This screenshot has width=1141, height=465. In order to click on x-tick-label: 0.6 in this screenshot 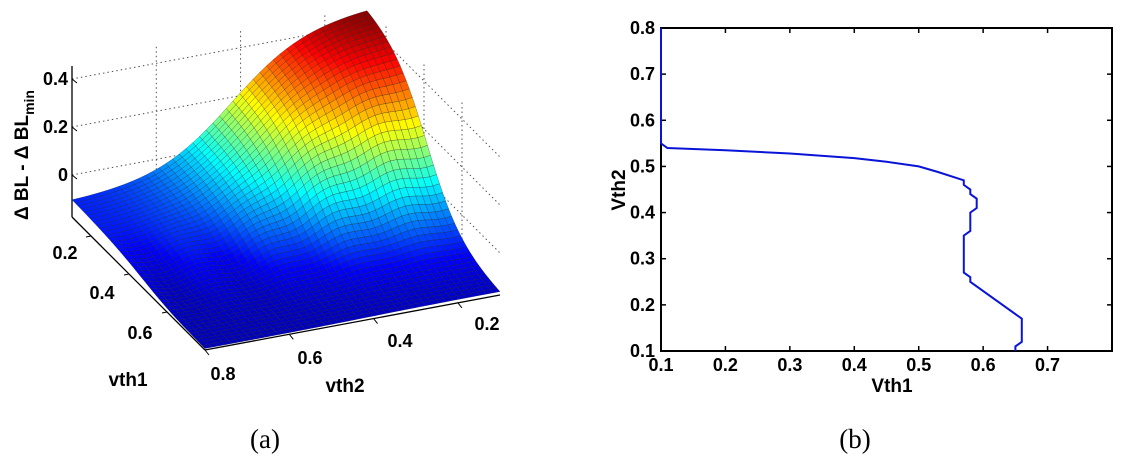, I will do `click(983, 365)`.